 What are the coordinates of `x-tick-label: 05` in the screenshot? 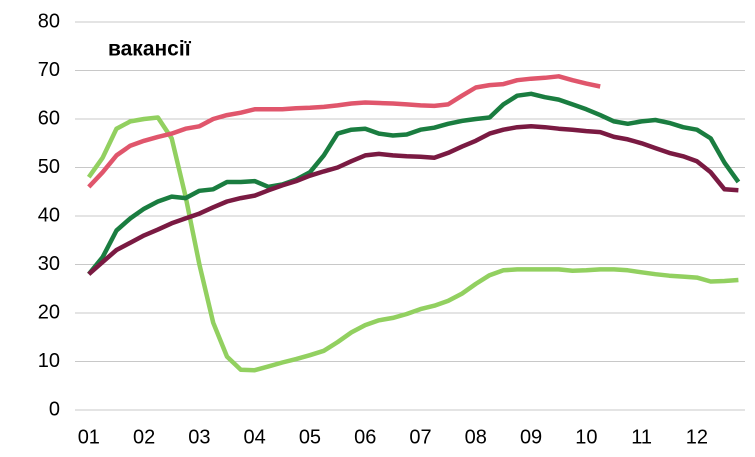 It's located at (310, 437).